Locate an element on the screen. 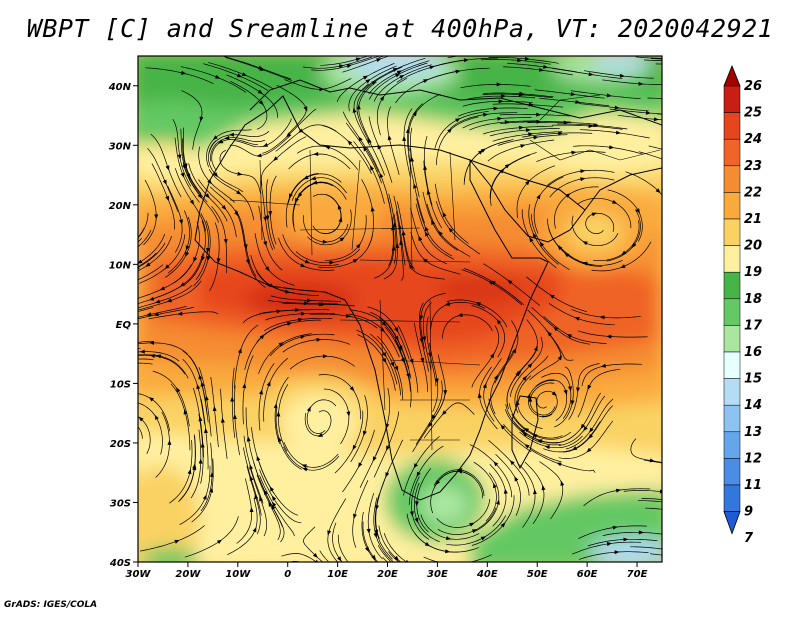 The image size is (800, 618). colorbar-label: 11 is located at coordinates (753, 485).